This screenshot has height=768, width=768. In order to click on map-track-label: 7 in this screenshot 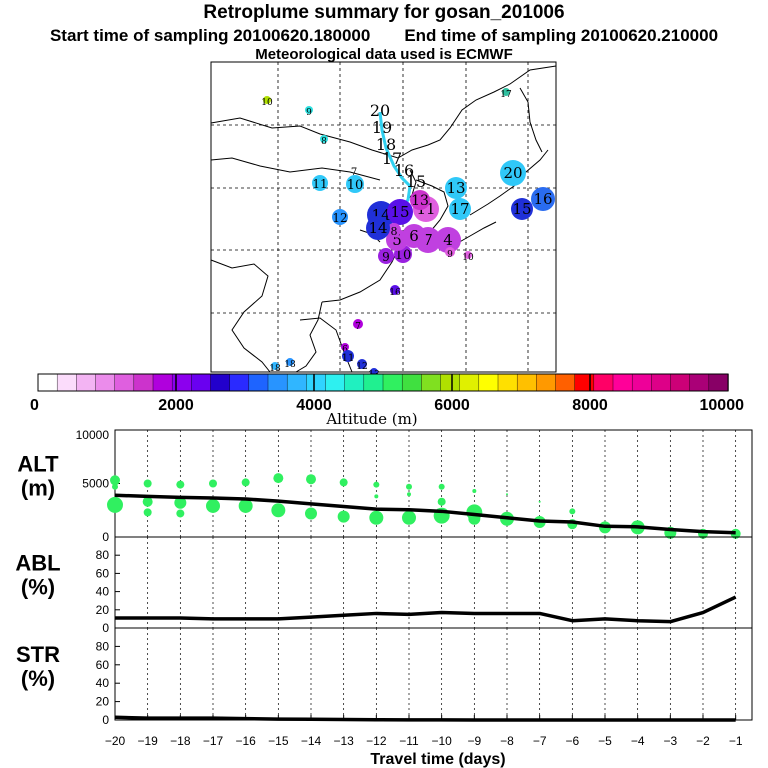, I will do `click(354, 172)`.